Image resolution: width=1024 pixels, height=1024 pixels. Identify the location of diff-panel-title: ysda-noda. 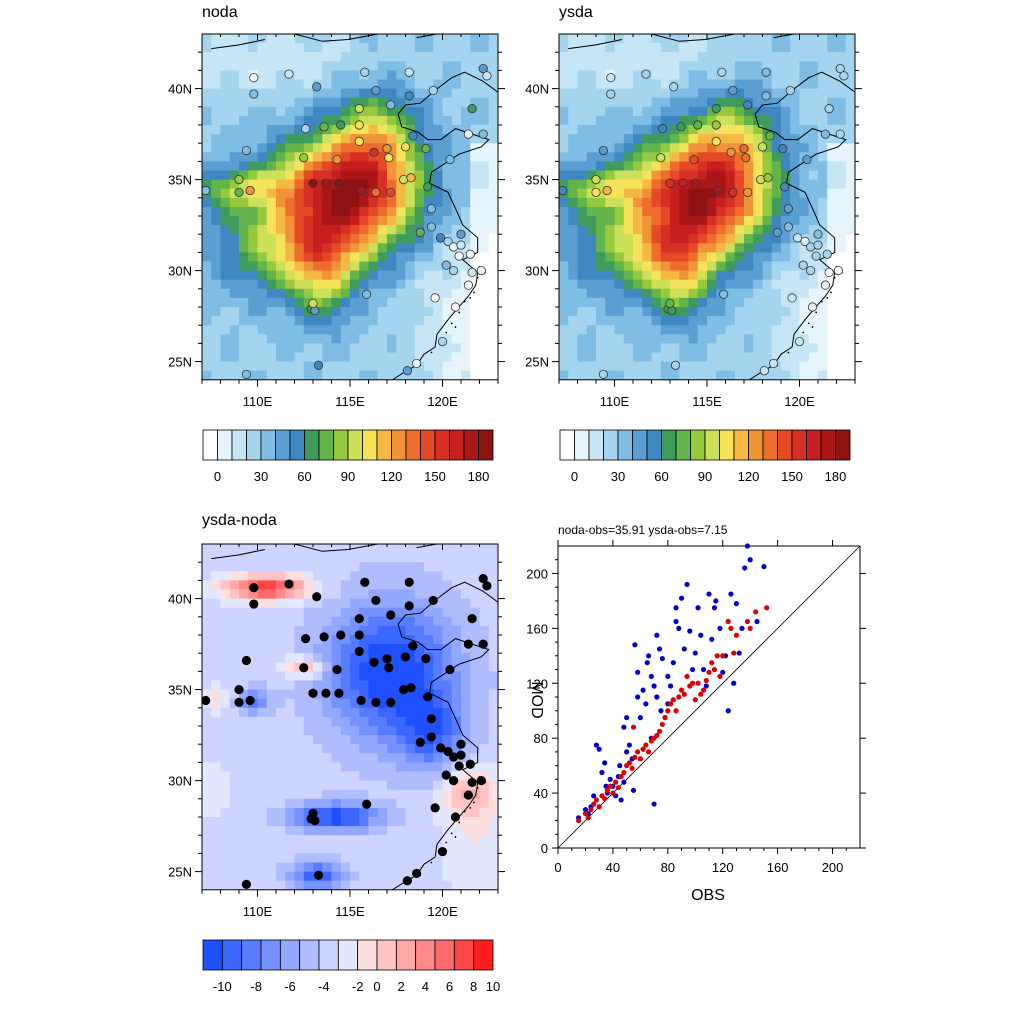
(239, 520).